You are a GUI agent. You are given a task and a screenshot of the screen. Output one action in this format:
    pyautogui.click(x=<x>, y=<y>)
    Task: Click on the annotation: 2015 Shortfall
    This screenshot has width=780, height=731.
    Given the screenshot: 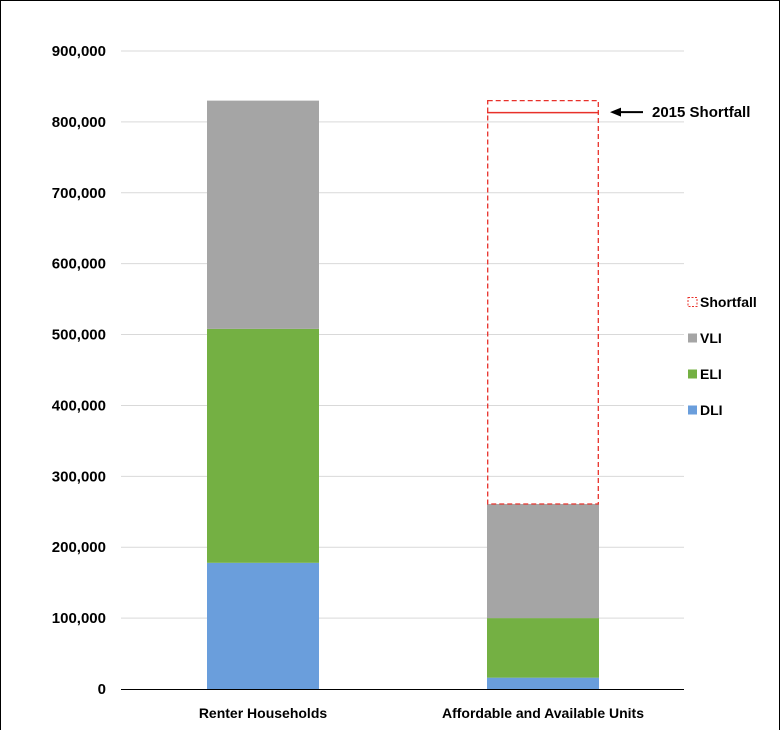 What is the action you would take?
    pyautogui.click(x=618, y=112)
    